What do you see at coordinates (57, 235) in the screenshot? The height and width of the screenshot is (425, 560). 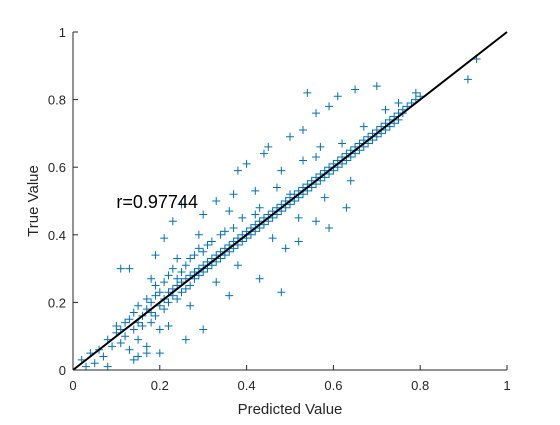 I see `y-tick-label: 0.4` at bounding box center [57, 235].